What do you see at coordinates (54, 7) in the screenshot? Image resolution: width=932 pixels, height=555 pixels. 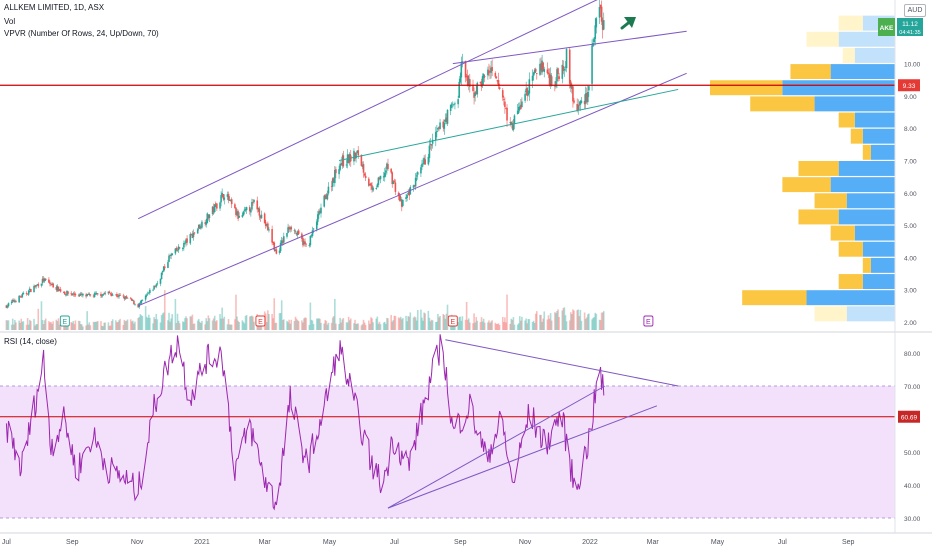 I see `symbol-legend: ALLKEM LIMITED, 1D, ASX` at bounding box center [54, 7].